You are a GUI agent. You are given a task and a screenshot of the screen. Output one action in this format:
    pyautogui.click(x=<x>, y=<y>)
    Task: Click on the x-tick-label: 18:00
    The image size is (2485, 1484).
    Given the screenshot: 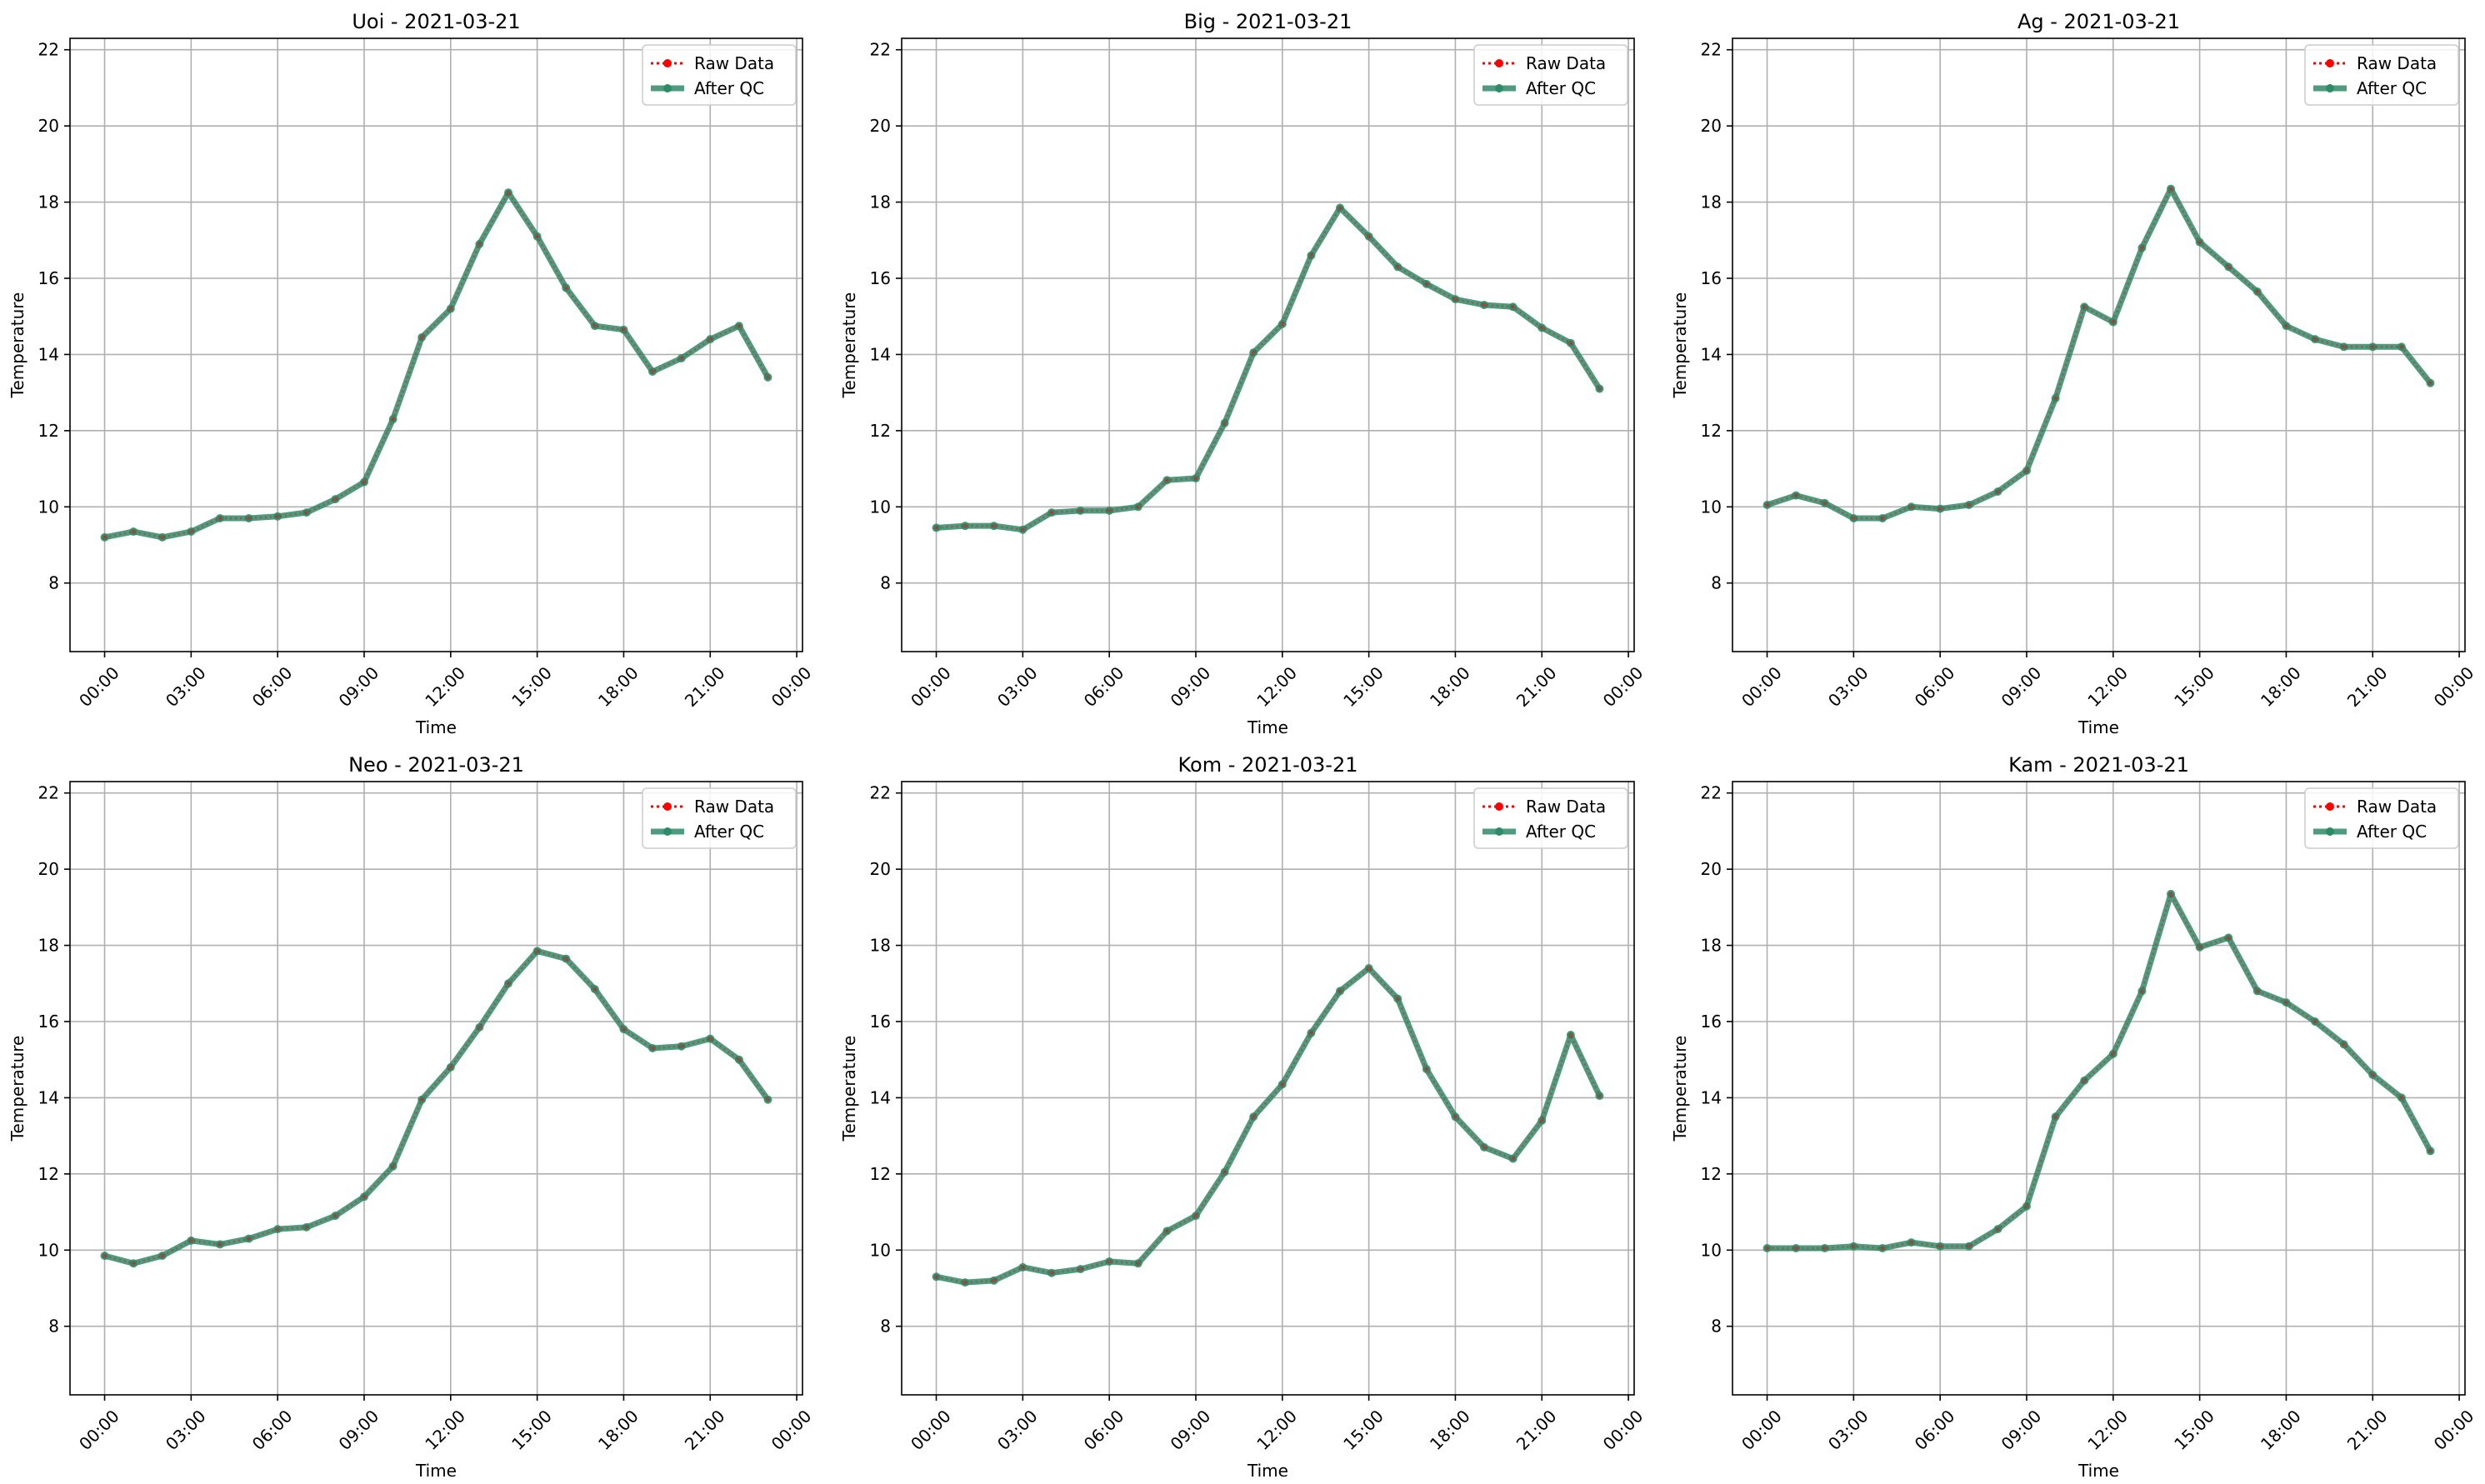 What is the action you would take?
    pyautogui.click(x=2281, y=687)
    